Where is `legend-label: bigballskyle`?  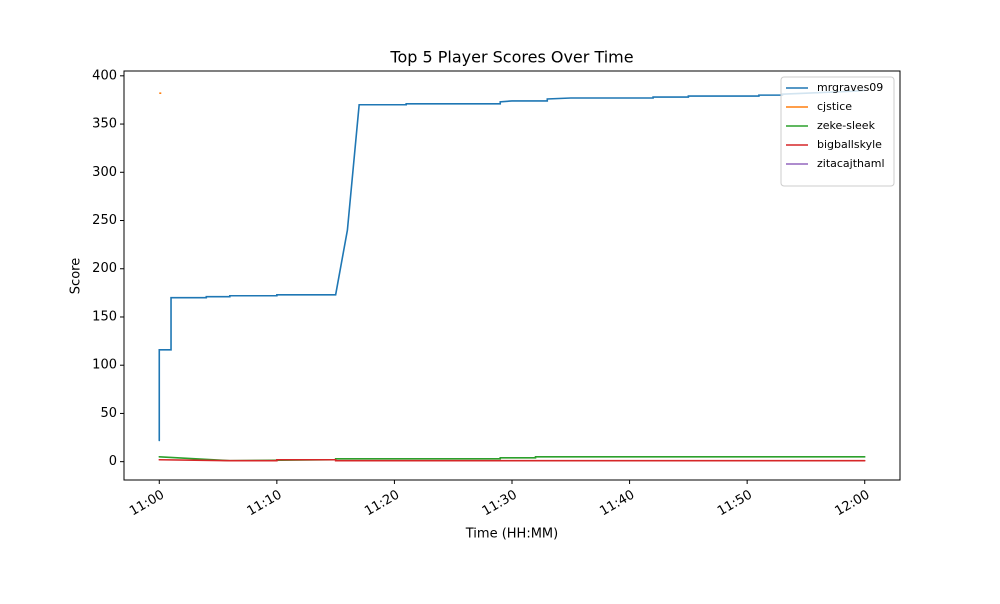
legend-label: bigballskyle is located at coordinates (849, 144).